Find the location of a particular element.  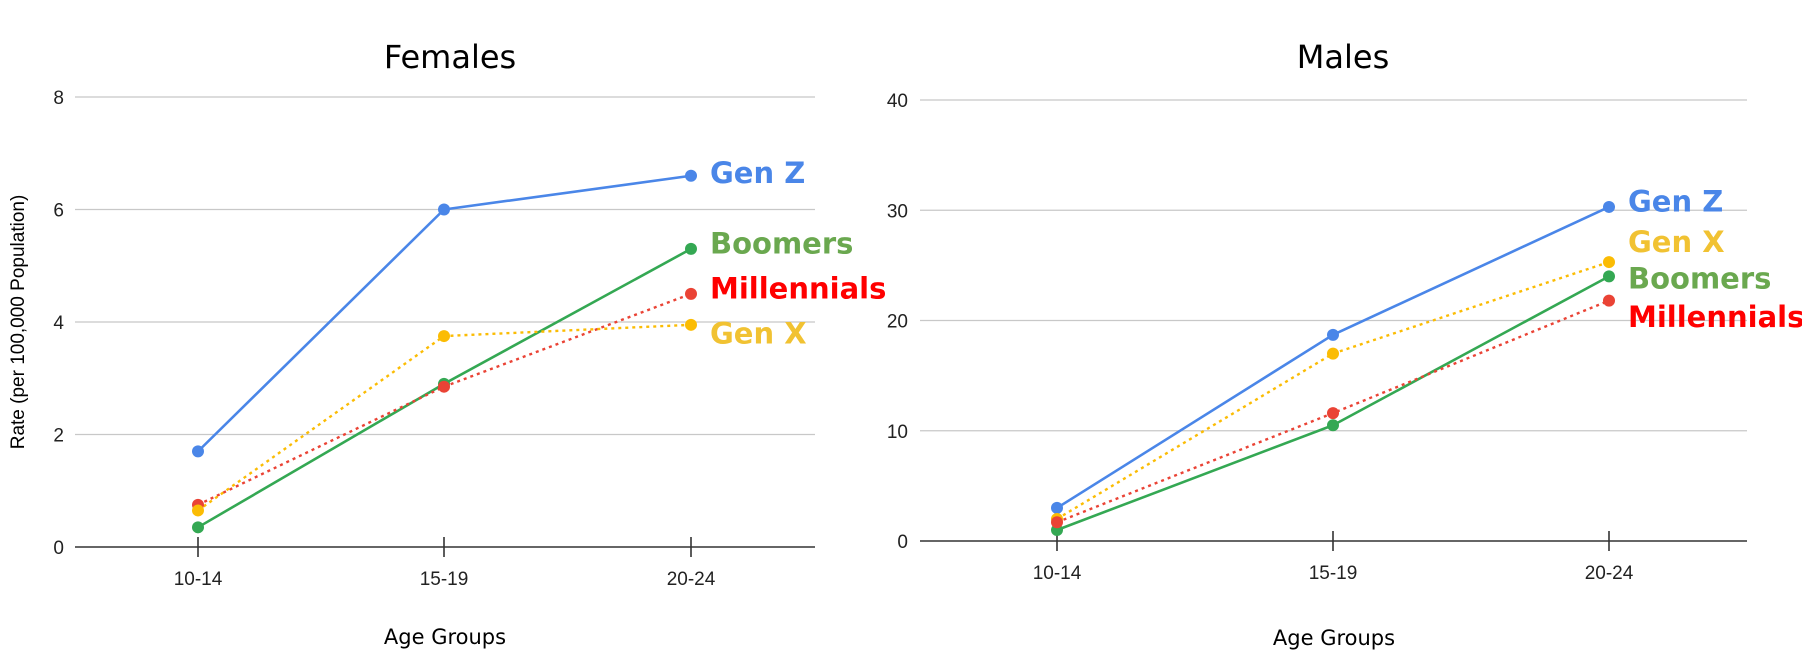

females-x-tick-label: 15-19 is located at coordinates (444, 579).